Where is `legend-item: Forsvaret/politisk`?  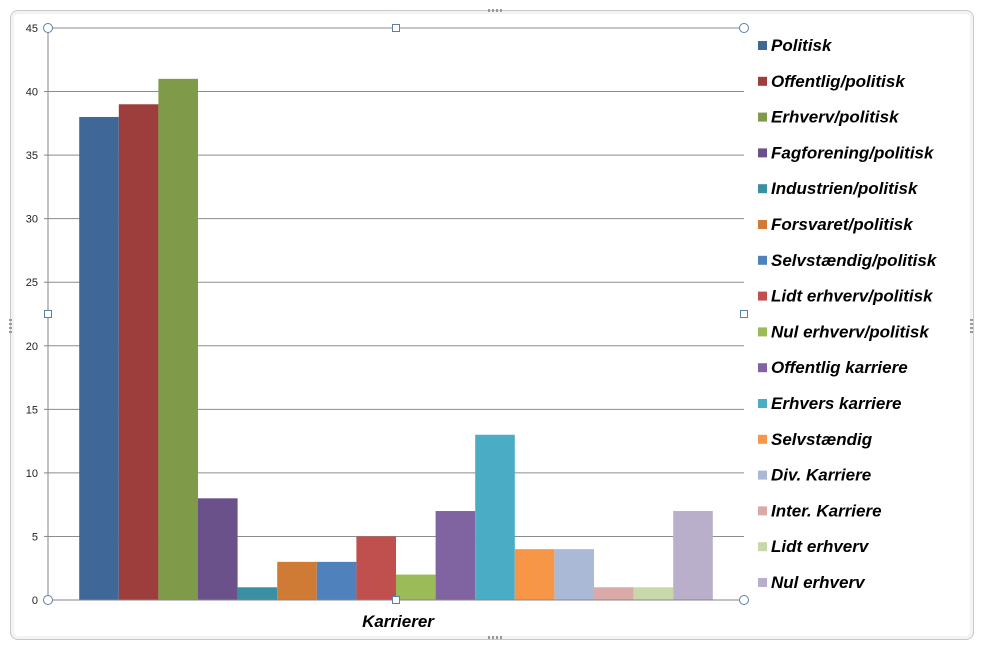
legend-item: Forsvaret/politisk is located at coordinates (836, 224).